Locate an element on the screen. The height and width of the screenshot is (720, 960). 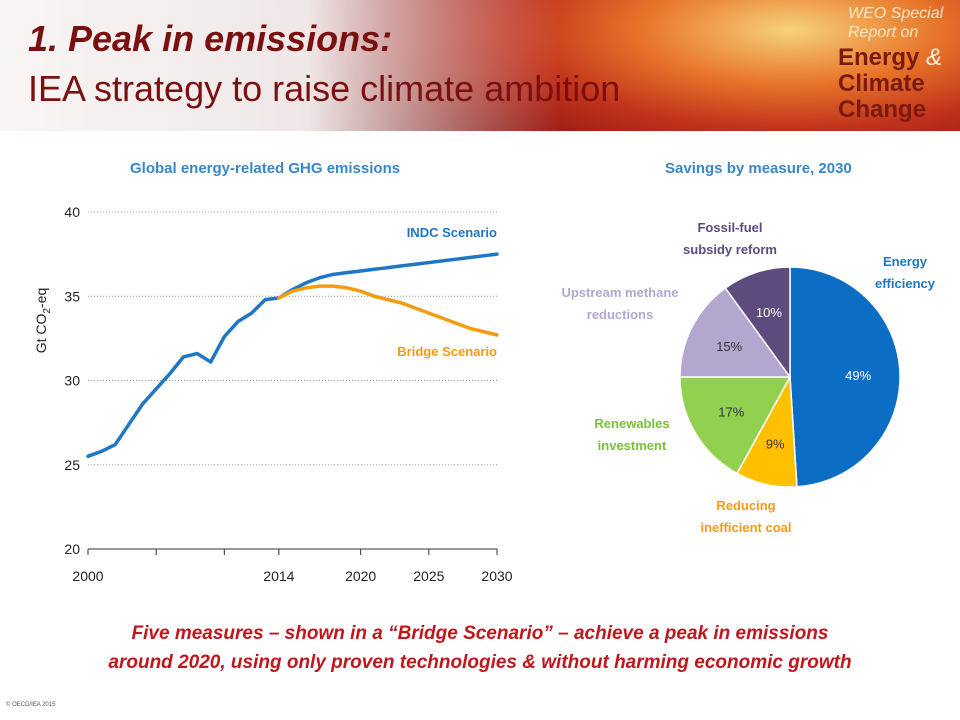
y-axis-label: Gt CO2-eq is located at coordinates (43, 320).